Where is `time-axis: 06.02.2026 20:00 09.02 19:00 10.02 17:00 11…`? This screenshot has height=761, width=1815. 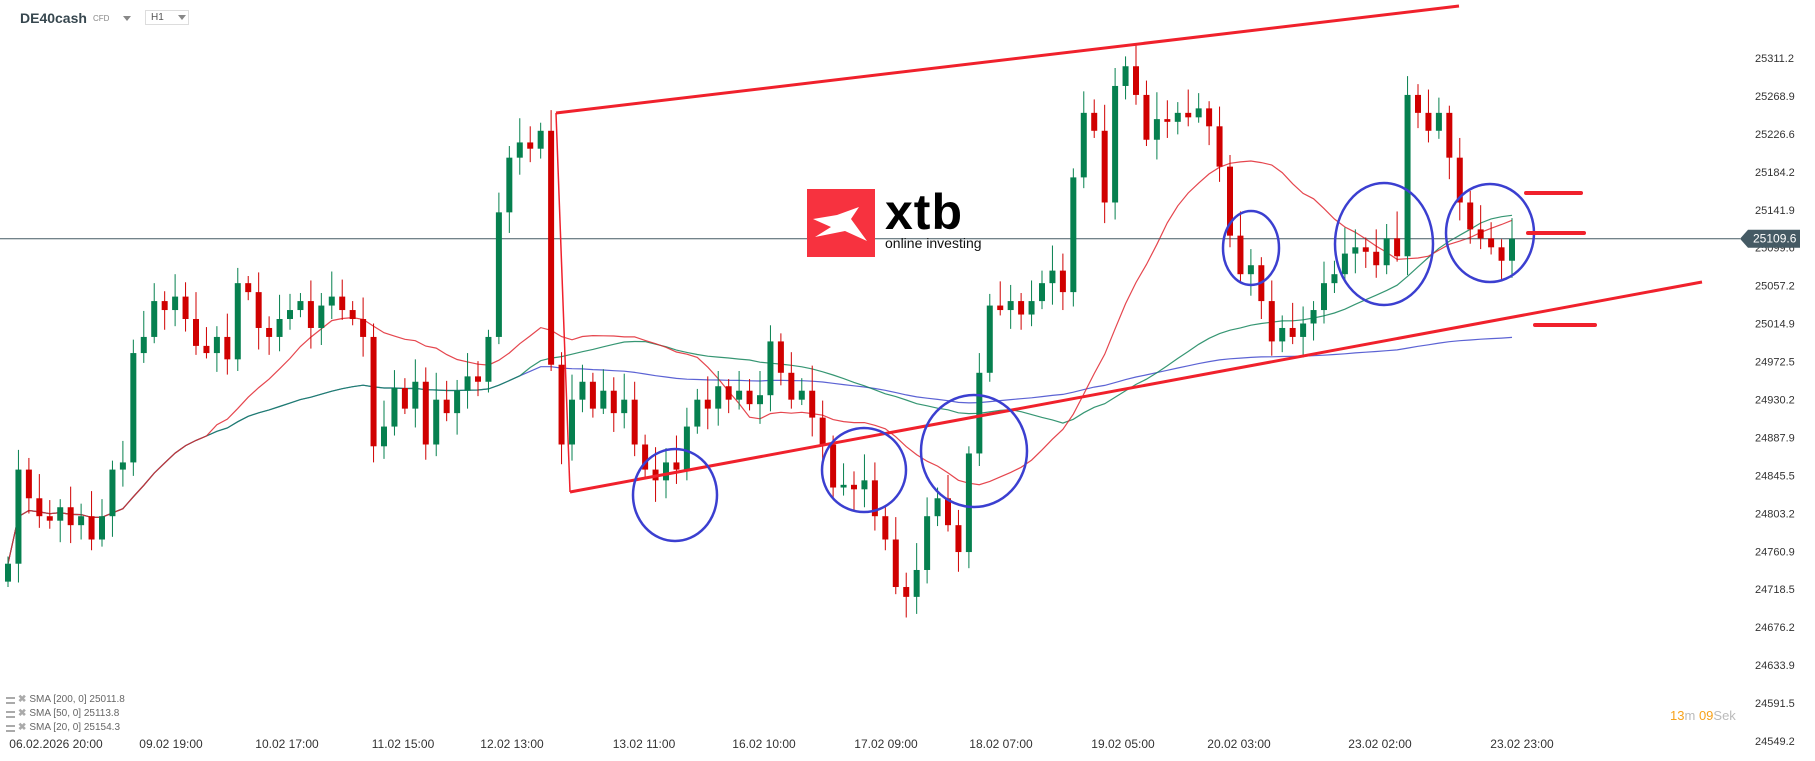
time-axis: 06.02.2026 20:00 09.02 19:00 10.02 17:00 11… is located at coordinates (781, 744).